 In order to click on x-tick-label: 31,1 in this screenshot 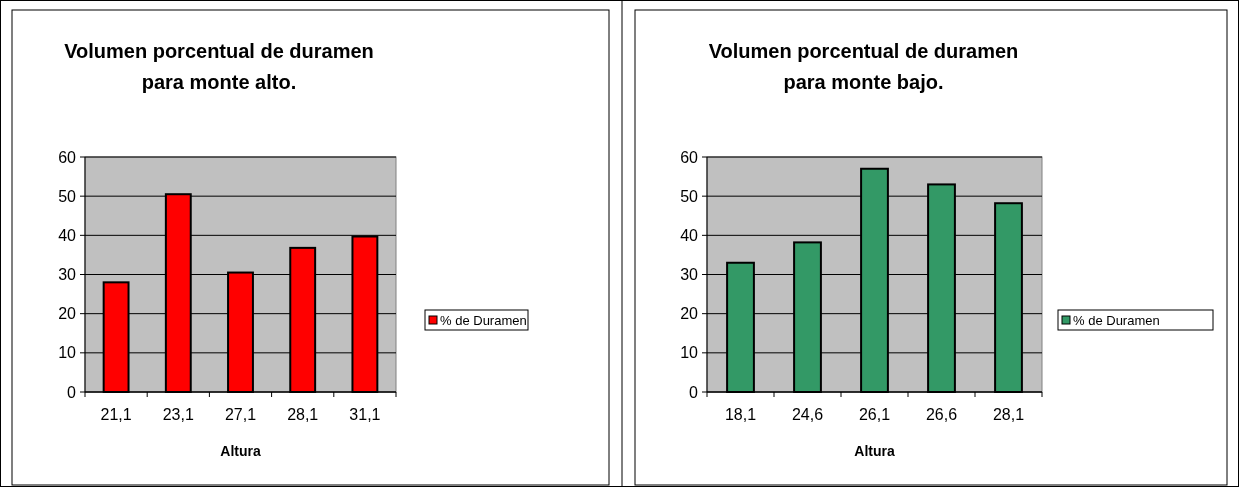, I will do `click(365, 414)`.